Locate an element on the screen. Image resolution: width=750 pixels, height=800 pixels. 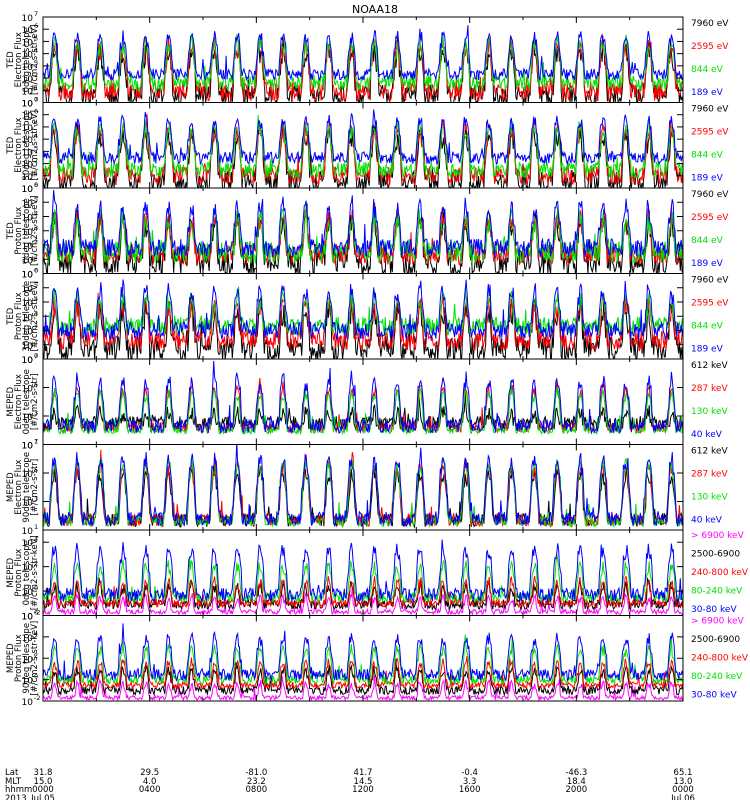
panel-7-ytick-exp-1: -2 is located at coordinates (37, 613).